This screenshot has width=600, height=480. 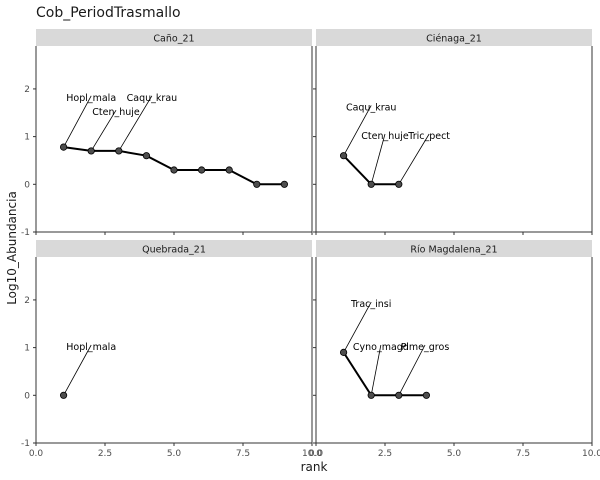 I want to click on facet-strip-label: Quebrada_21, so click(x=174, y=250).